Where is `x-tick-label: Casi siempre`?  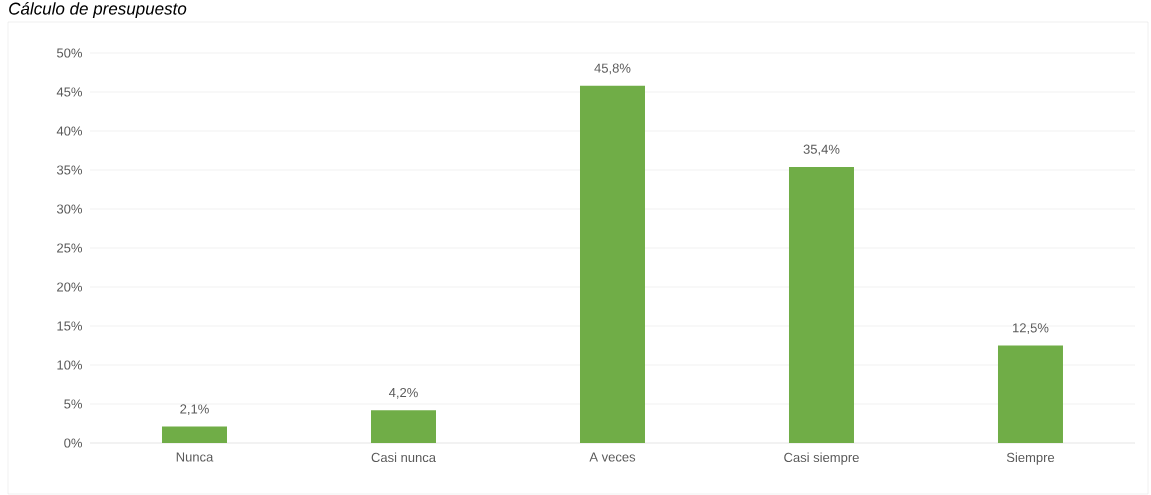 x-tick-label: Casi siempre is located at coordinates (821, 458).